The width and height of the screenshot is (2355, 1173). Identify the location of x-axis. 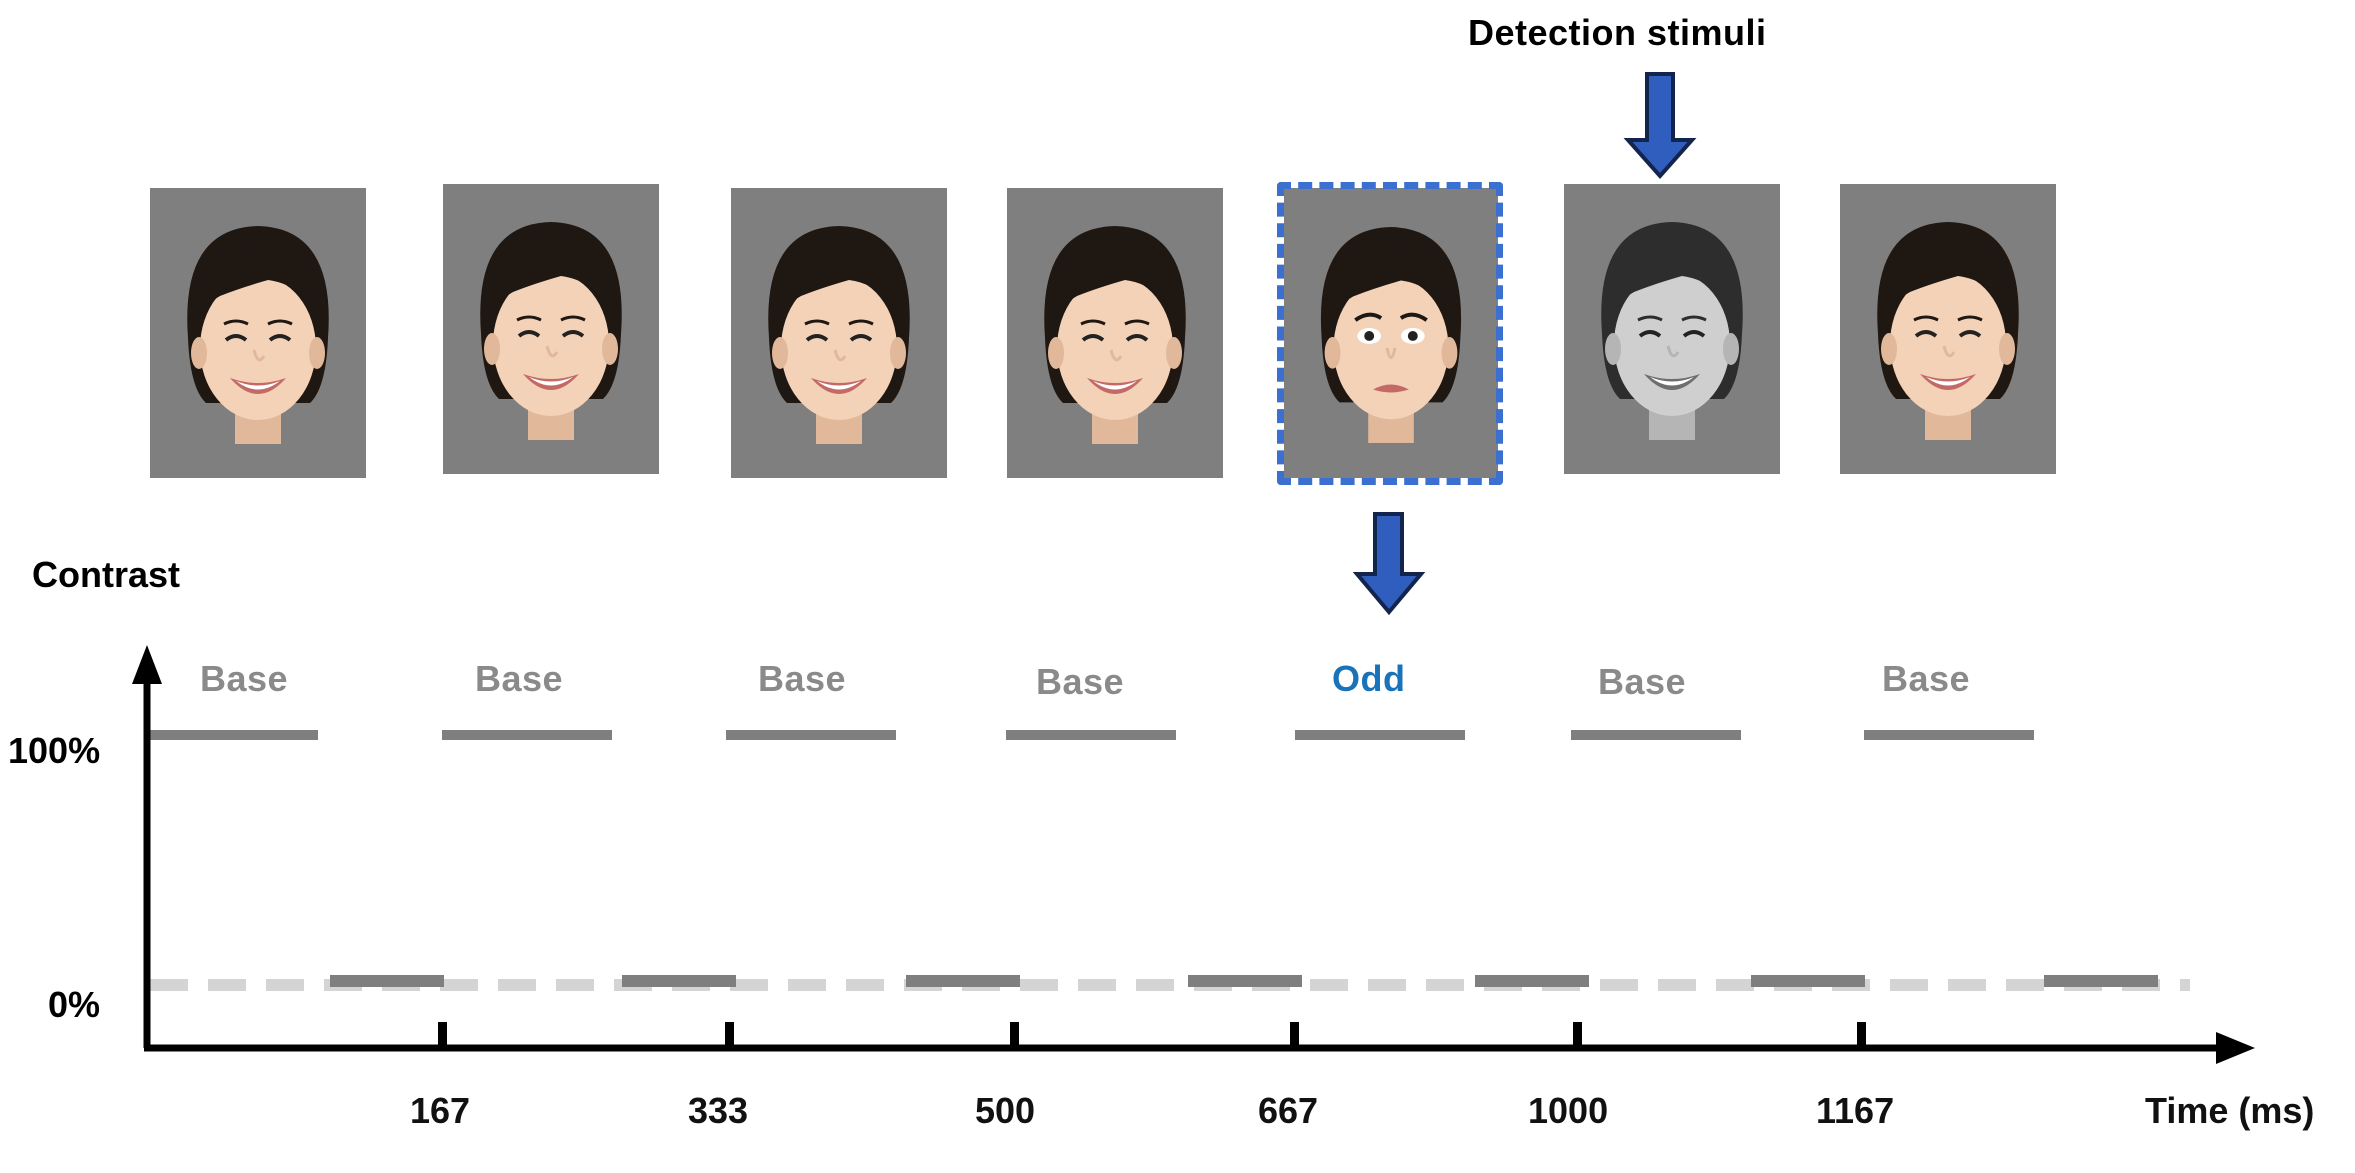
(1199, 1048).